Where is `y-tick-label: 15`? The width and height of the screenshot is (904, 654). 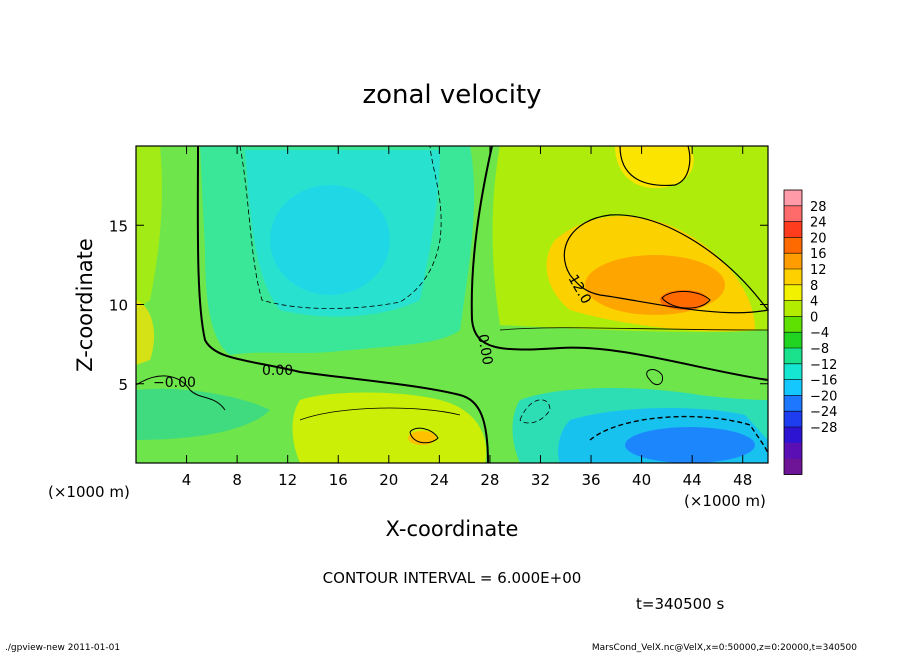
y-tick-label: 15 is located at coordinates (118, 226).